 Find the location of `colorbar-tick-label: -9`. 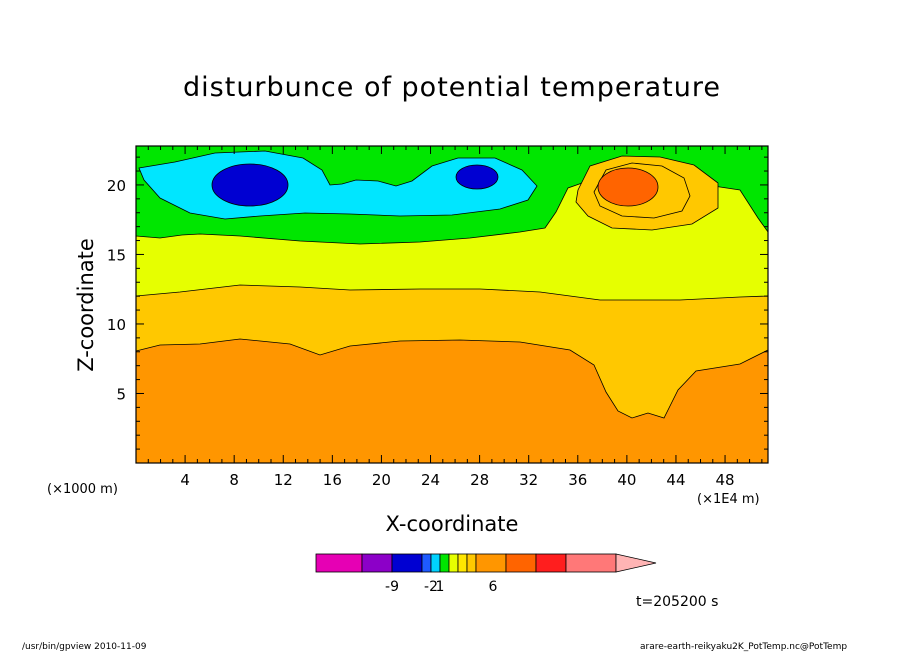

colorbar-tick-label: -9 is located at coordinates (392, 587).